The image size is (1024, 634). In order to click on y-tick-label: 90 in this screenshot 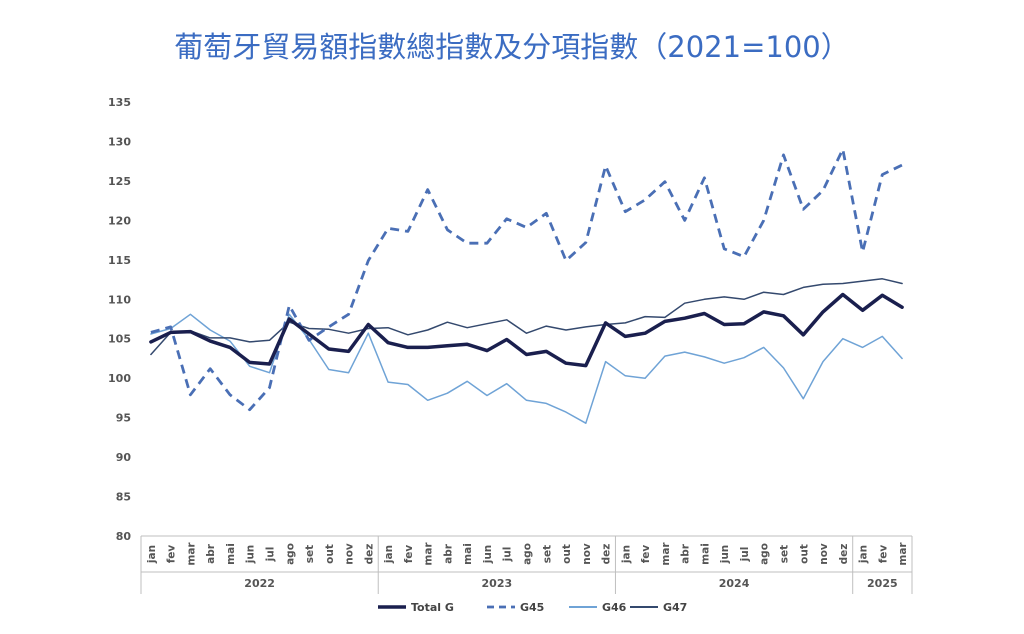, I will do `click(124, 457)`.